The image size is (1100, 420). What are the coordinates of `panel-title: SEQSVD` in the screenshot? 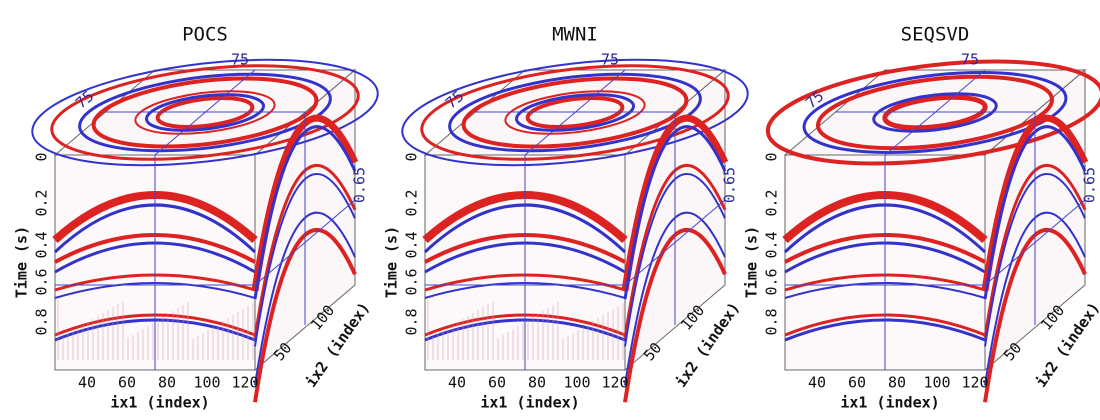 It's located at (935, 35).